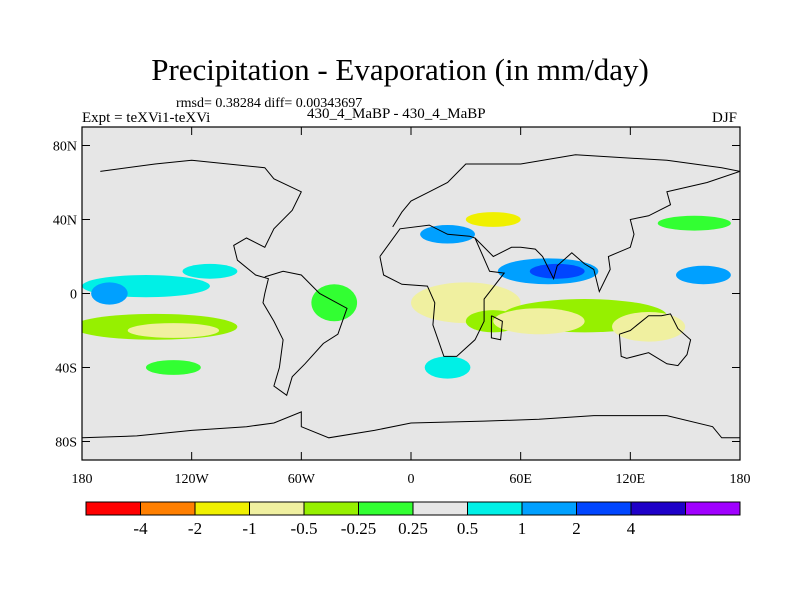 The height and width of the screenshot is (600, 800). I want to click on period-label: 430_4_MaBP - 430_4_MaBP, so click(396, 114).